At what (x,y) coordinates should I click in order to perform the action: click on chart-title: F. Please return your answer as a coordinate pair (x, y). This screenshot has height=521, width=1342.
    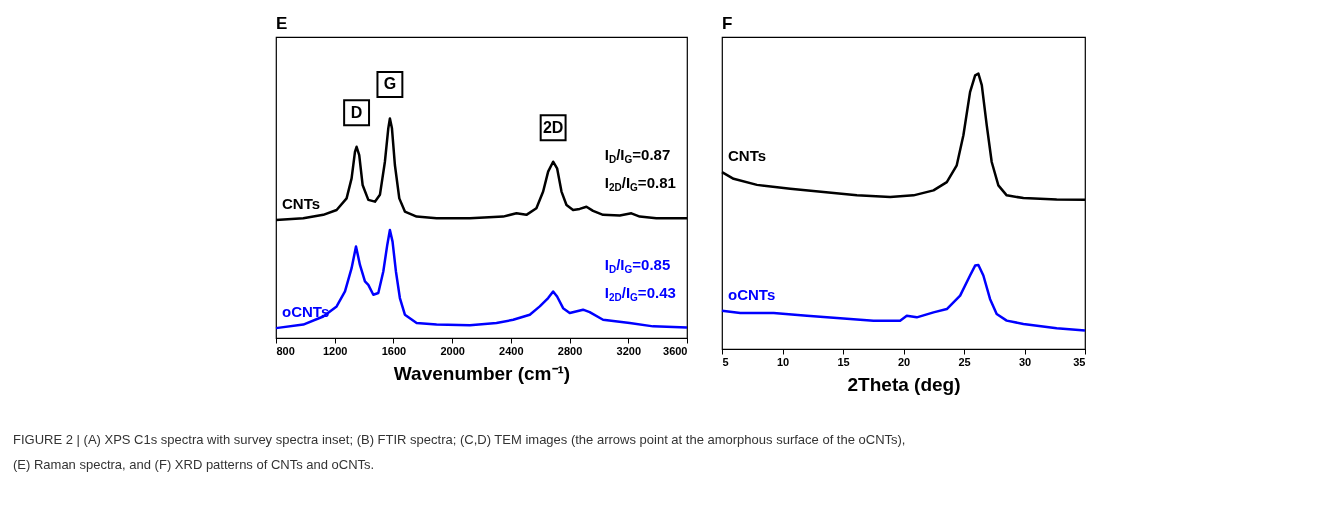
    Looking at the image, I should click on (727, 23).